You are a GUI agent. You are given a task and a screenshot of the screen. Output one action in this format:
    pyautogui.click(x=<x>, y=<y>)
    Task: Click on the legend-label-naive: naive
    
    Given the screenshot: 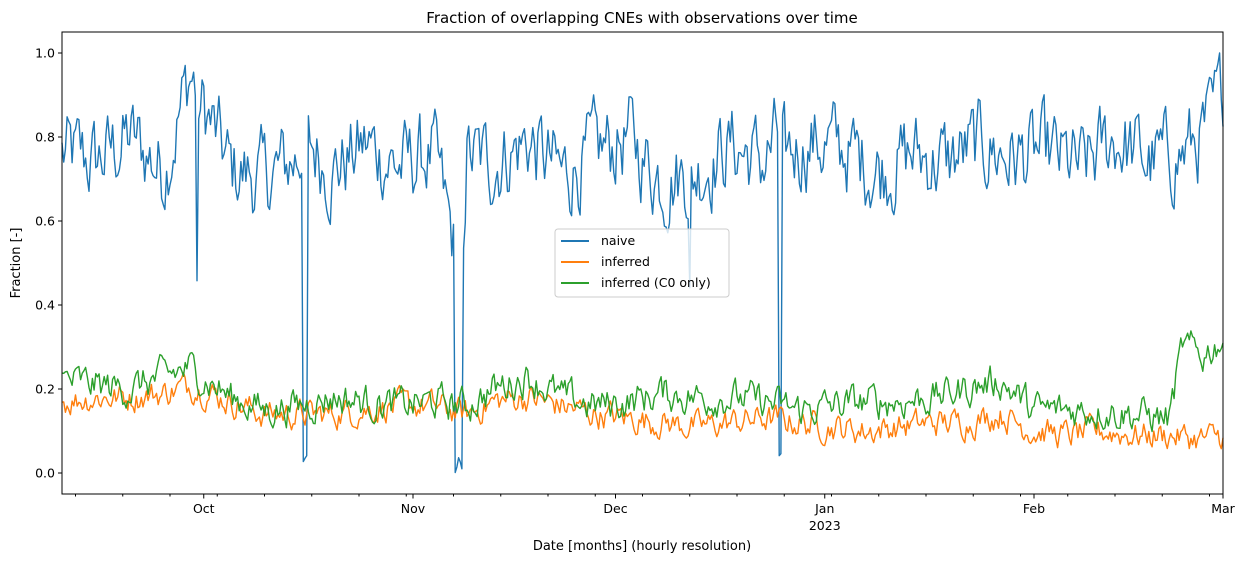 What is the action you would take?
    pyautogui.click(x=618, y=240)
    